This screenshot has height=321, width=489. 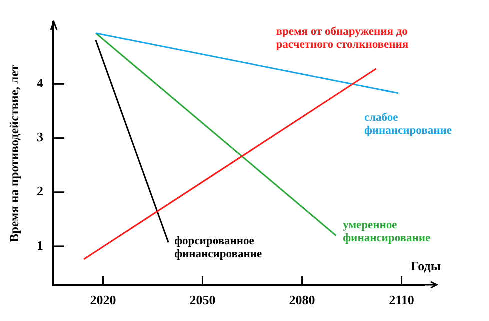 What do you see at coordinates (40, 191) in the screenshot?
I see `y-tick-label: 2` at bounding box center [40, 191].